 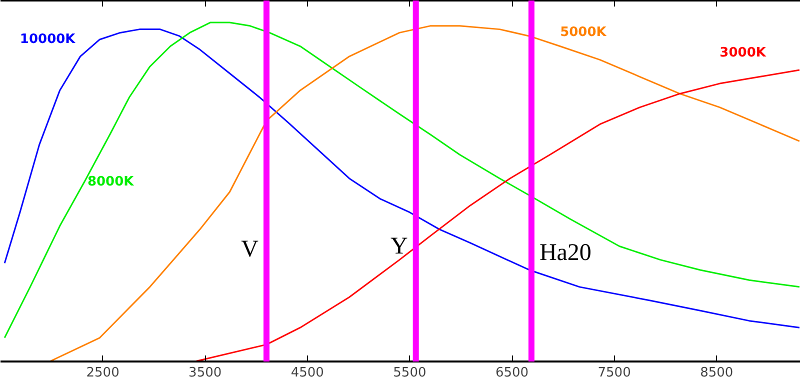 What do you see at coordinates (565, 253) in the screenshot?
I see `ref-line-label: Ha20` at bounding box center [565, 253].